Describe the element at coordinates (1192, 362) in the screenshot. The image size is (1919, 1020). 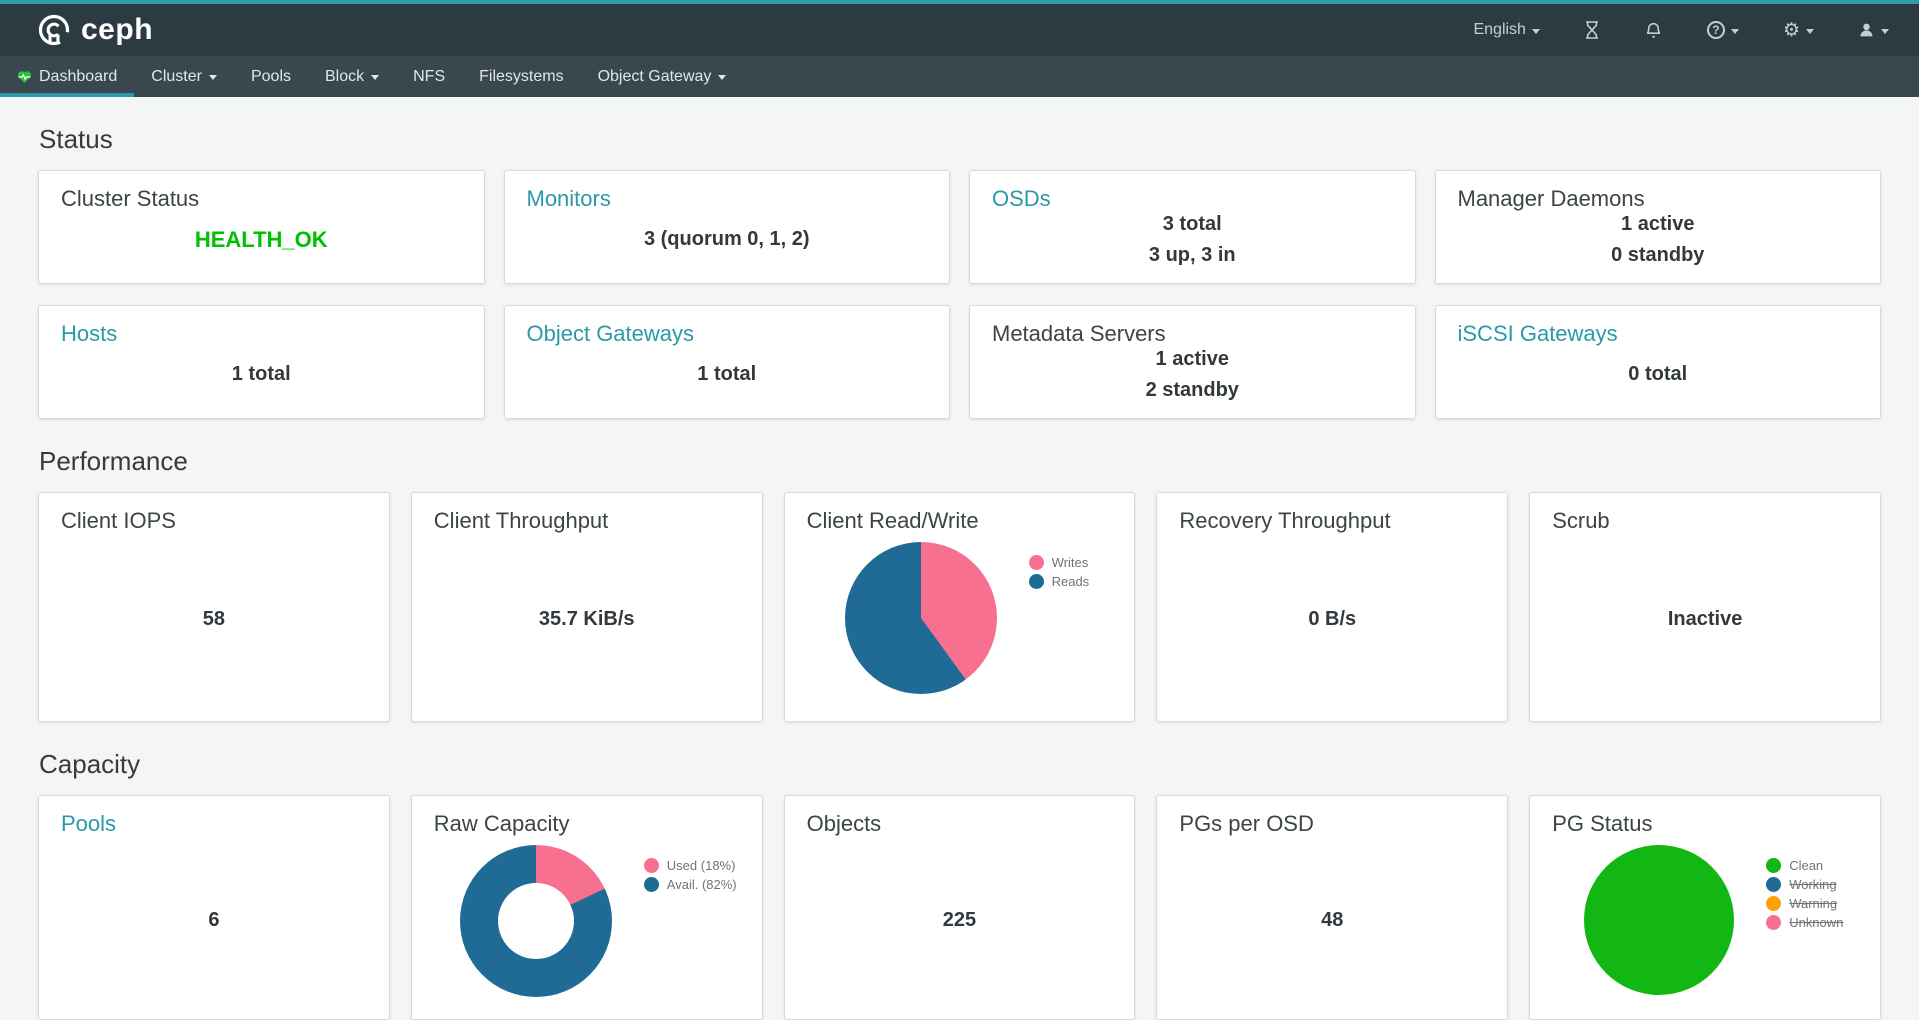
I see `card-metadata-servers: Metadata Servers 1 active 2 standby` at that location.